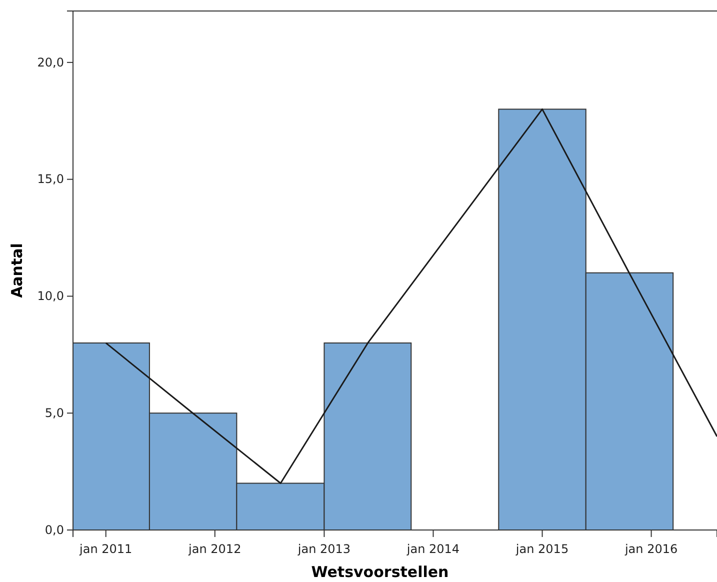 This screenshot has width=717, height=582. What do you see at coordinates (651, 549) in the screenshot?
I see `x-tick-label: jan 2016` at bounding box center [651, 549].